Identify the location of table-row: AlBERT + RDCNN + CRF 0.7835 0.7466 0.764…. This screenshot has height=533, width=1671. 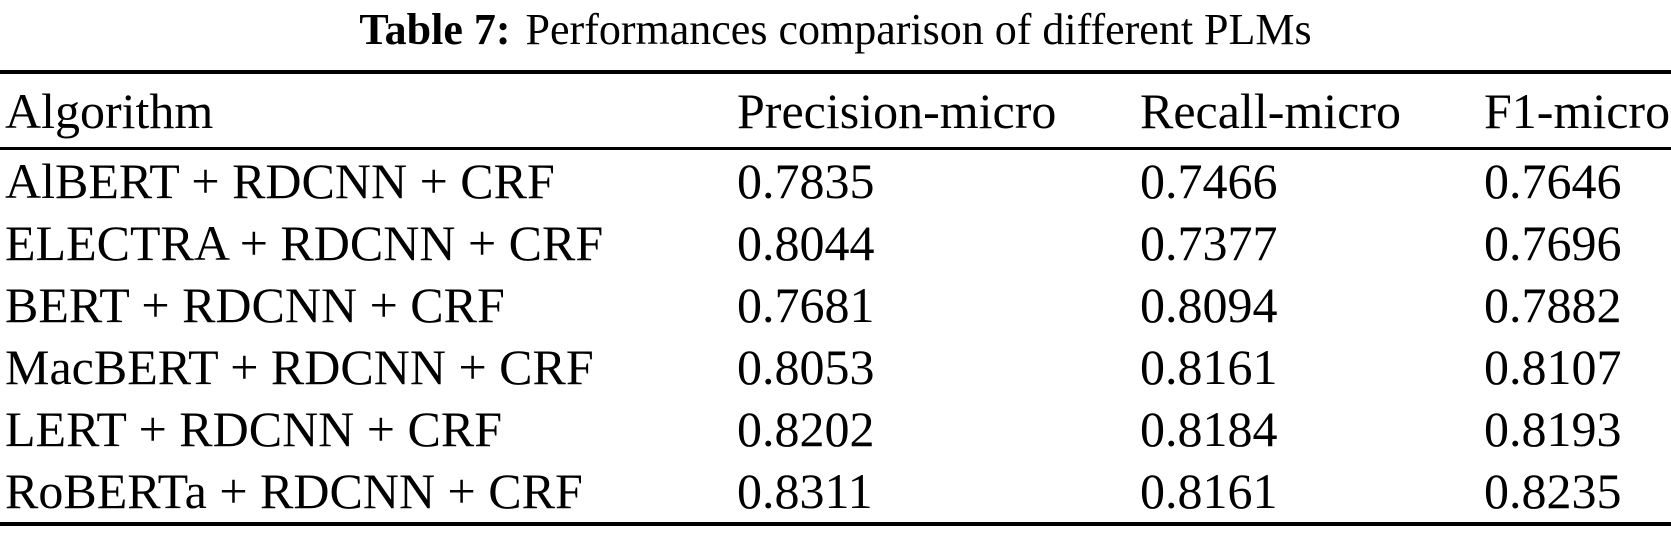
(835, 181).